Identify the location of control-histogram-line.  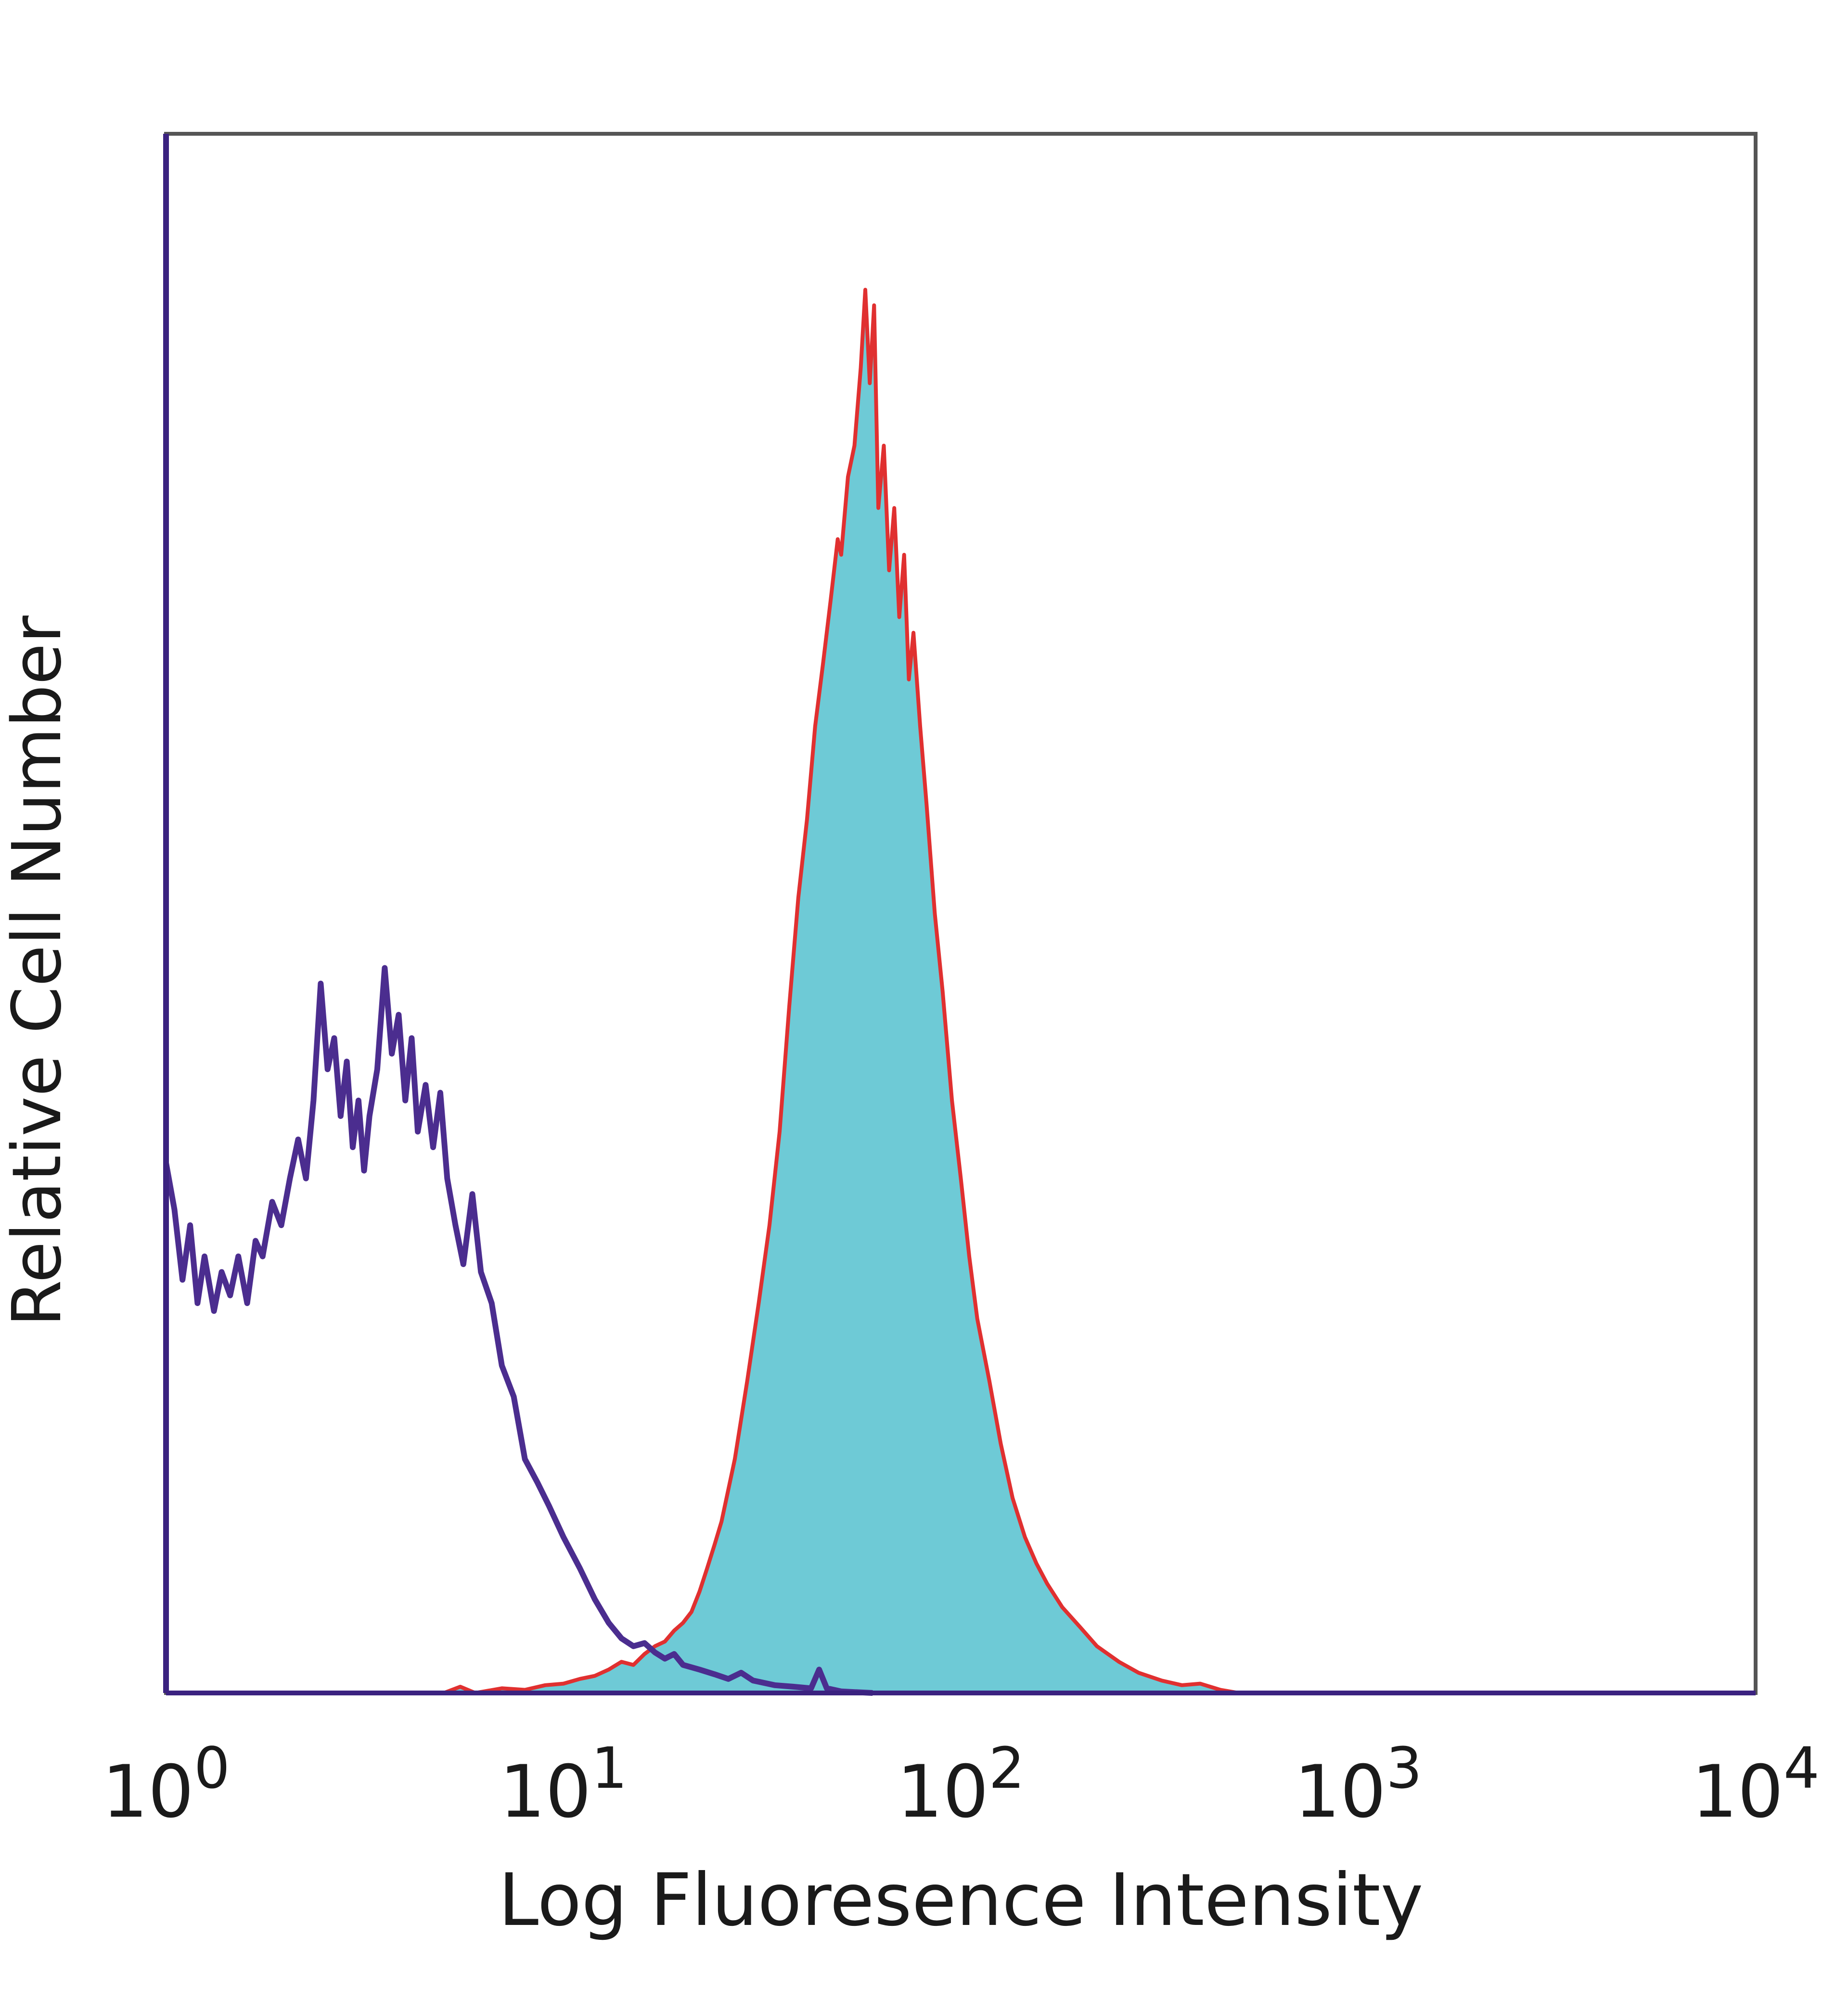
(518, 1330).